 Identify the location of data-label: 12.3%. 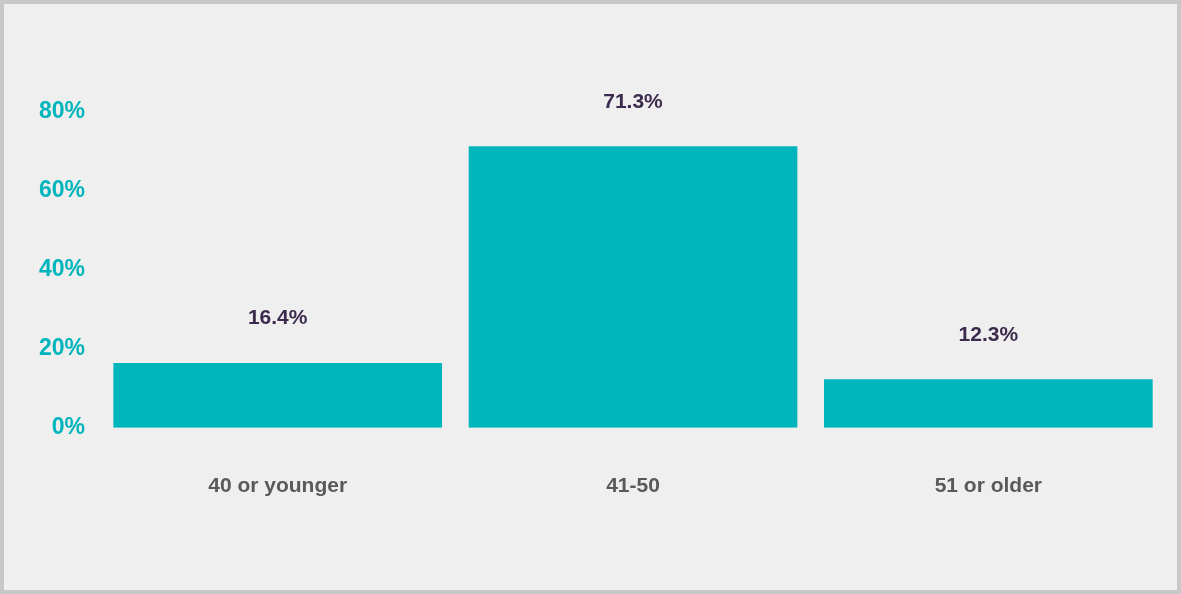
(988, 333).